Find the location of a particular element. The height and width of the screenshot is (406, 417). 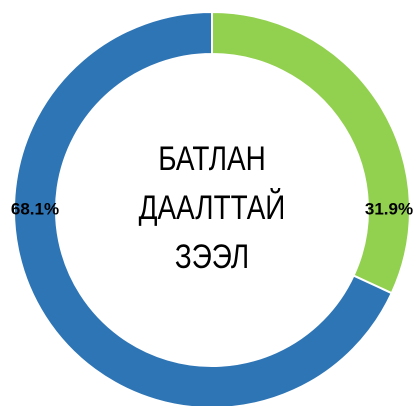

title-line: ЗЭЭЛ is located at coordinates (212, 256).